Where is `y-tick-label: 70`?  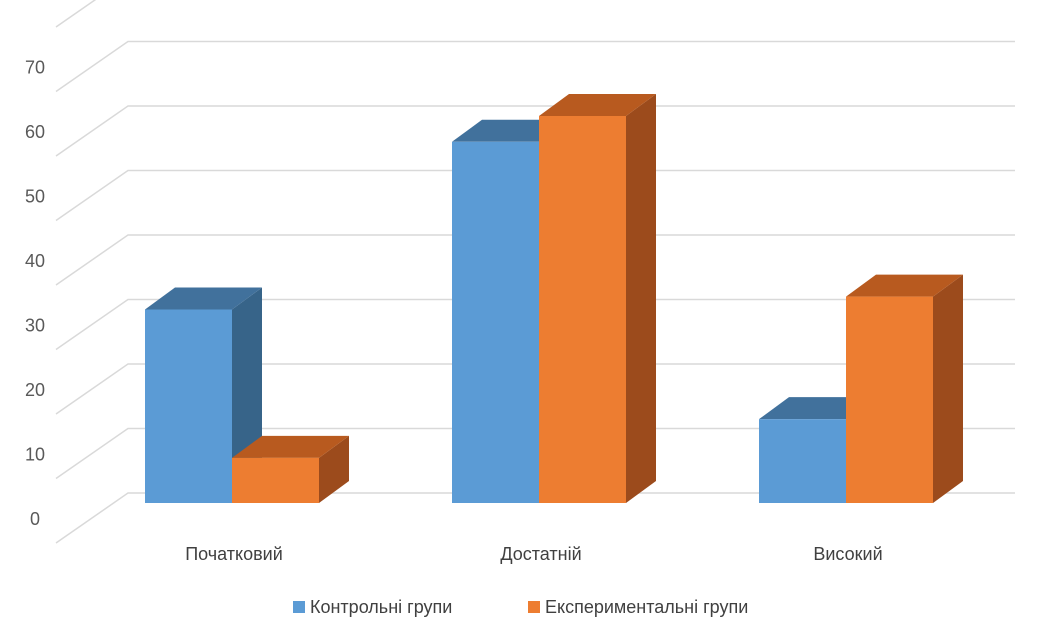
y-tick-label: 70 is located at coordinates (35, 68).